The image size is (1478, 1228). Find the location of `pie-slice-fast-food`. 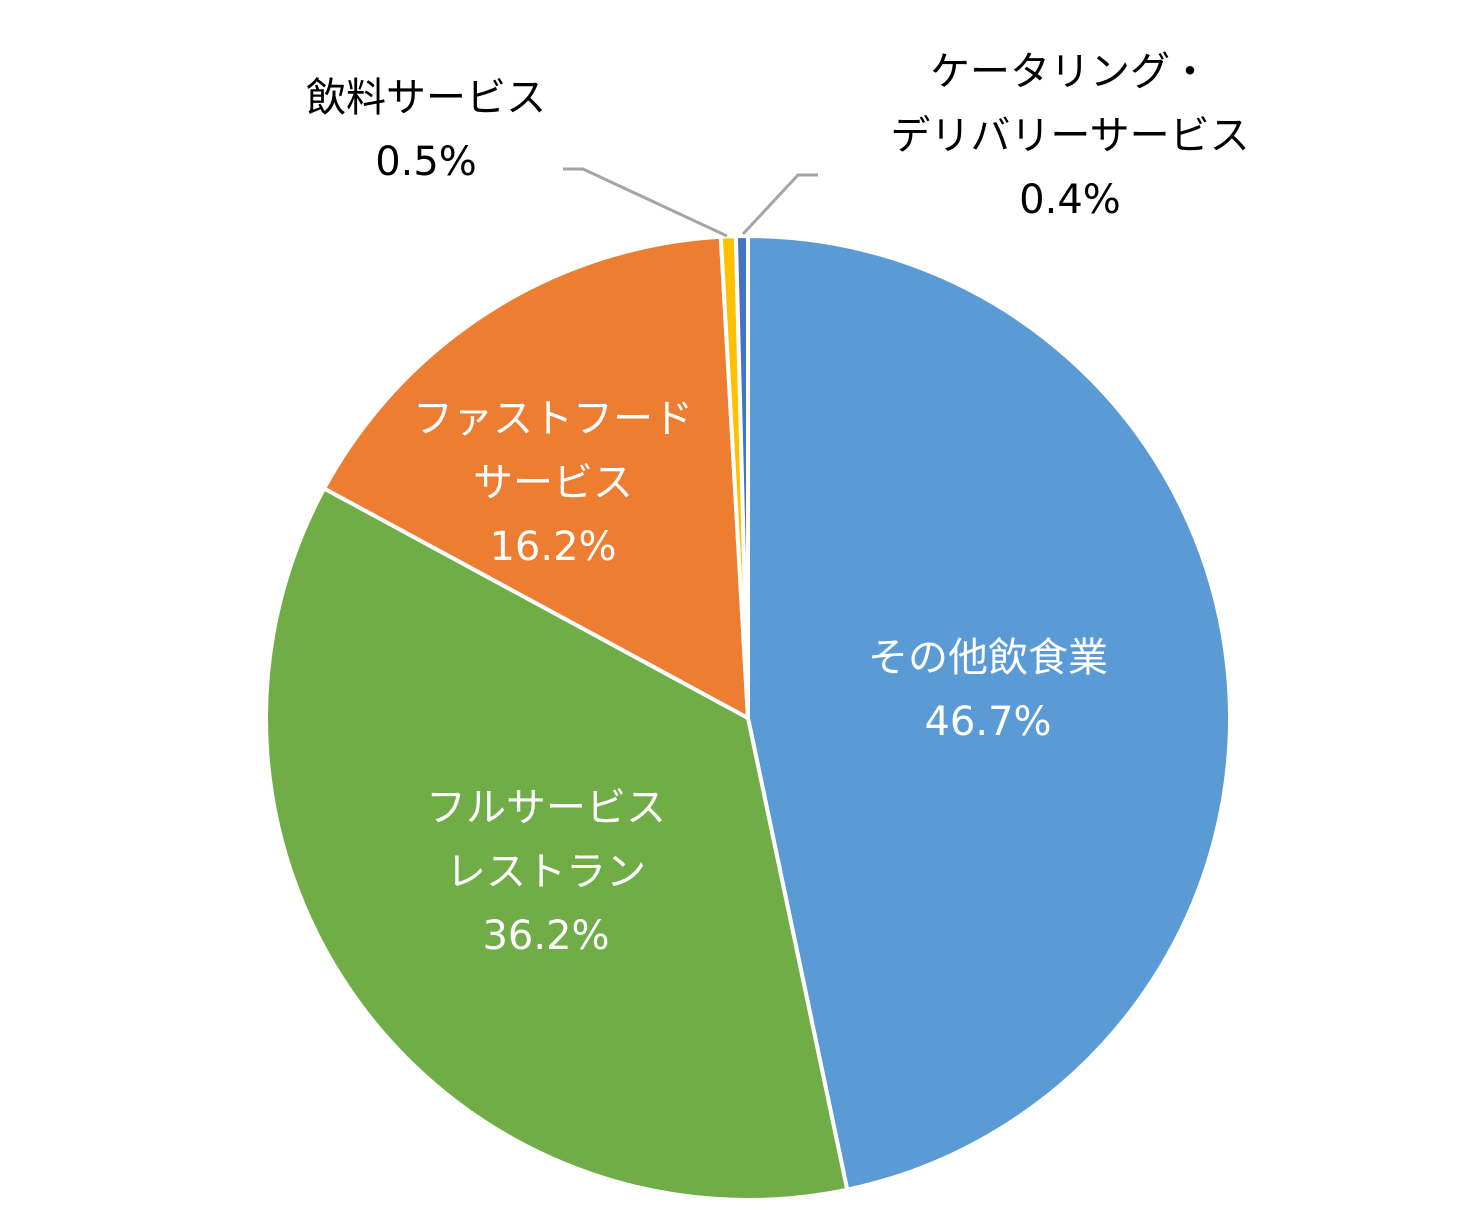

pie-slice-fast-food is located at coordinates (536, 478).